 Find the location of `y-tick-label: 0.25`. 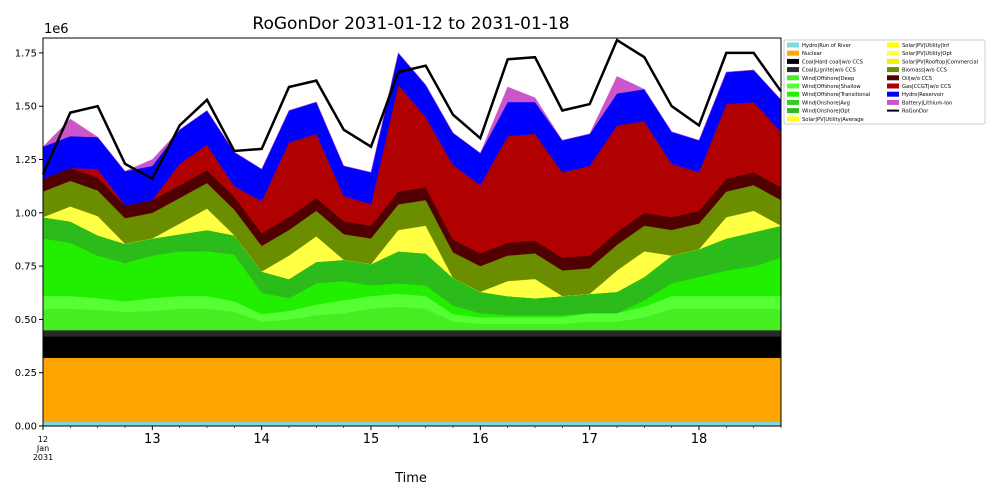

y-tick-label: 0.25 is located at coordinates (26, 373).